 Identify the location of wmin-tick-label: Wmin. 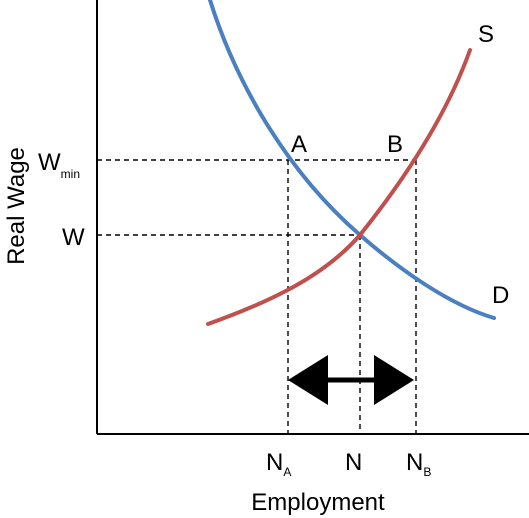
(59, 165).